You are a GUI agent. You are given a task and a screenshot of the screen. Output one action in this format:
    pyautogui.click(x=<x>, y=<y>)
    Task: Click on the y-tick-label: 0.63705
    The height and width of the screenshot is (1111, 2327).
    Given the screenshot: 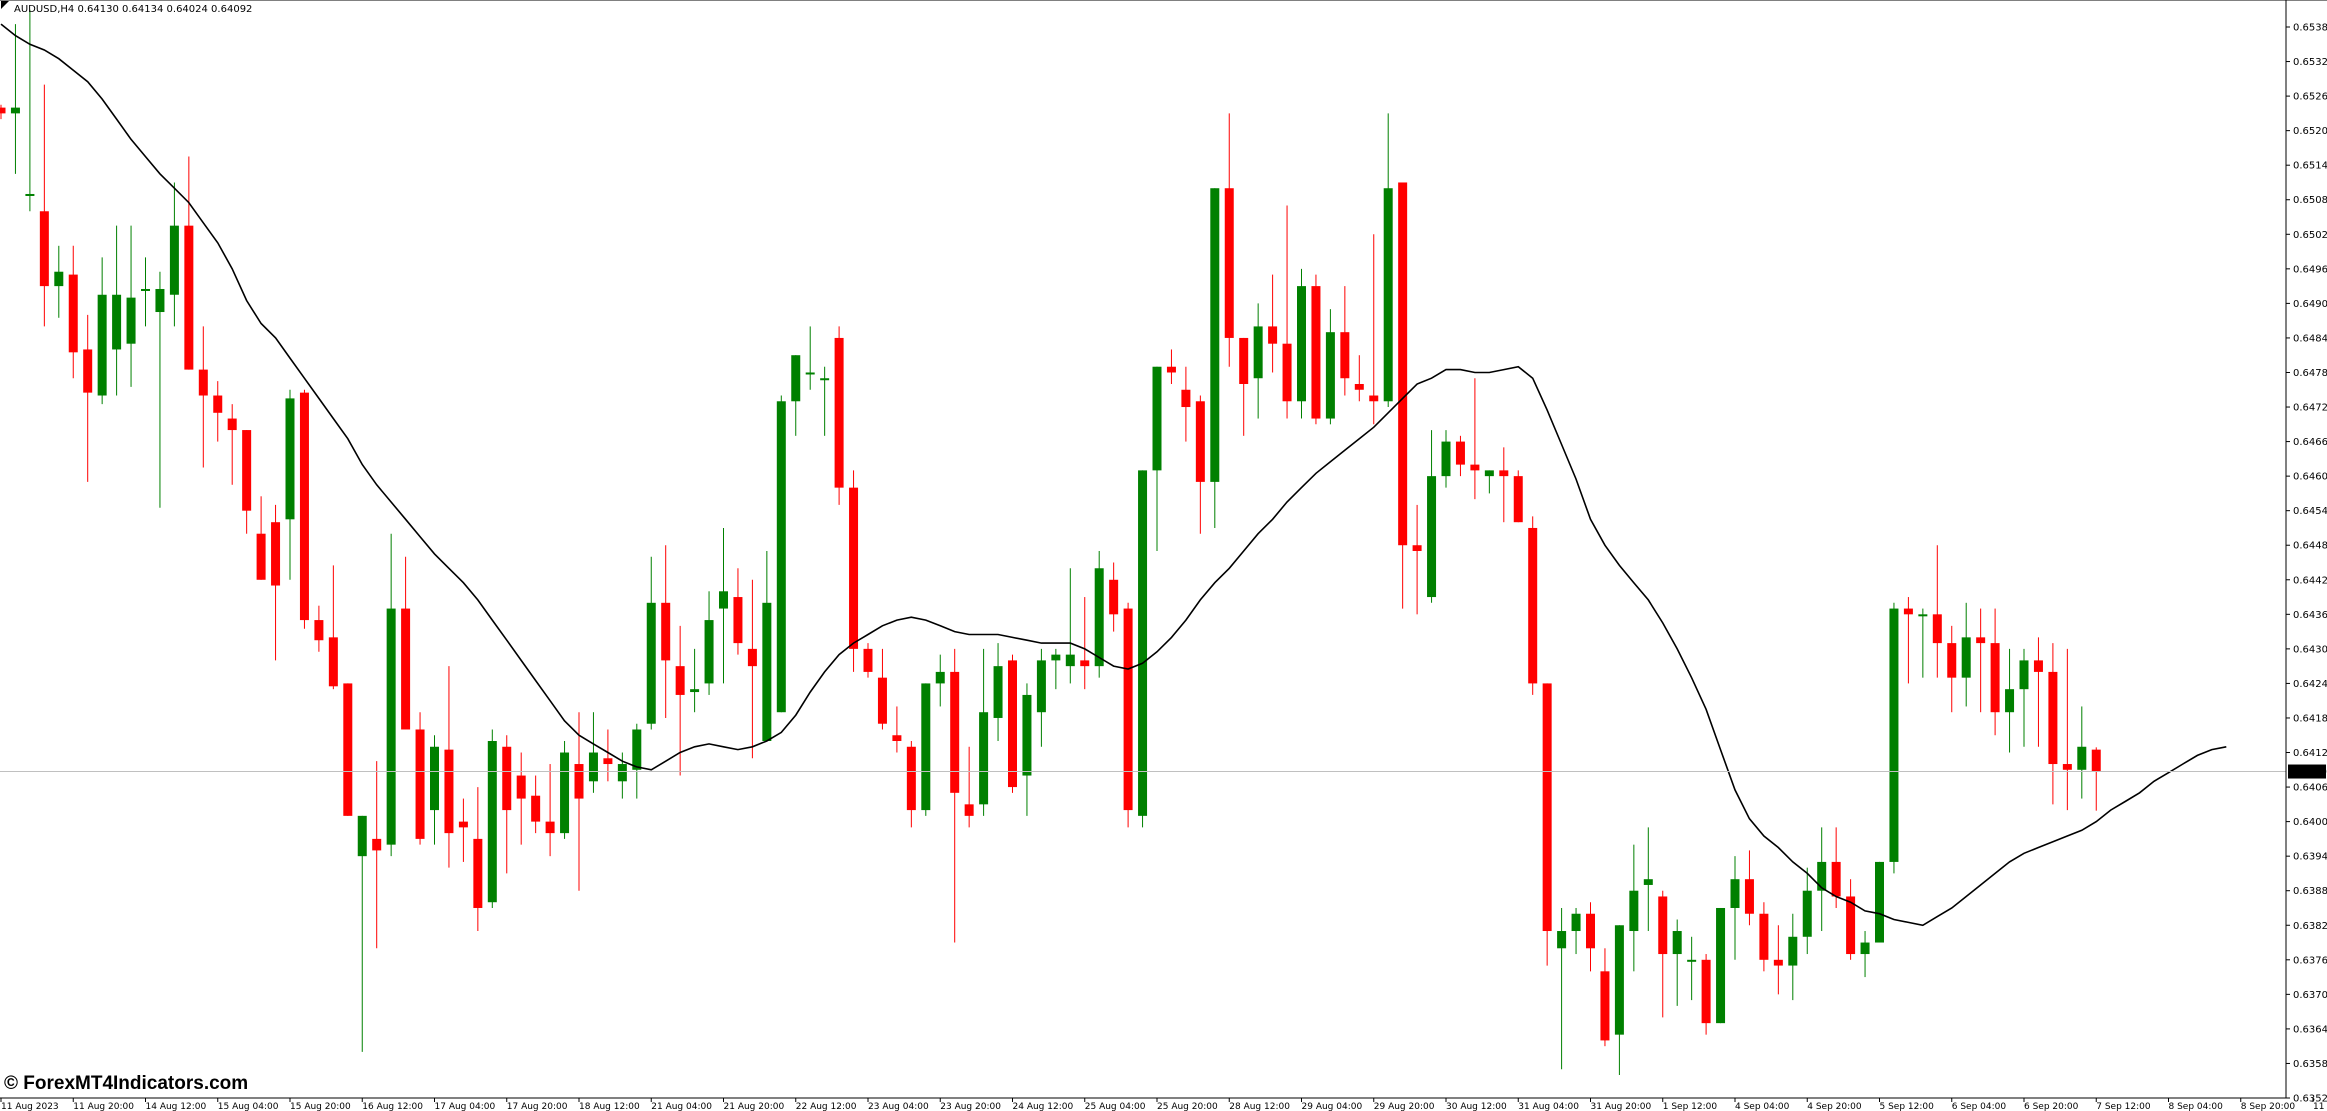 What is the action you would take?
    pyautogui.click(x=2310, y=995)
    